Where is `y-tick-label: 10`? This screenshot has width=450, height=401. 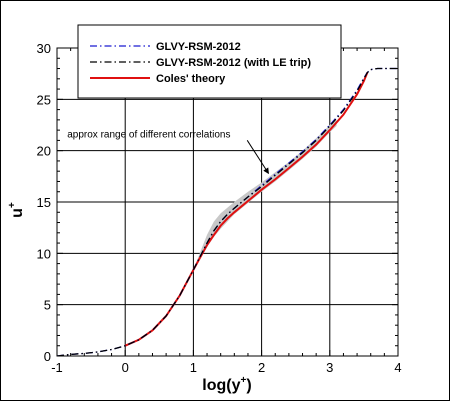 y-tick-label: 10 is located at coordinates (44, 253).